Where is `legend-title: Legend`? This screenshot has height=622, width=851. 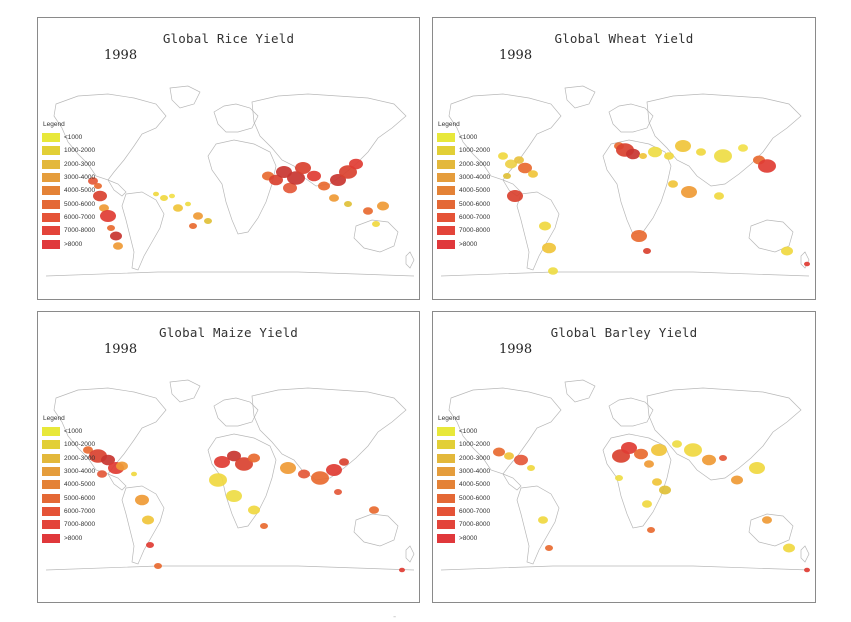 legend-title: Legend is located at coordinates (449, 124).